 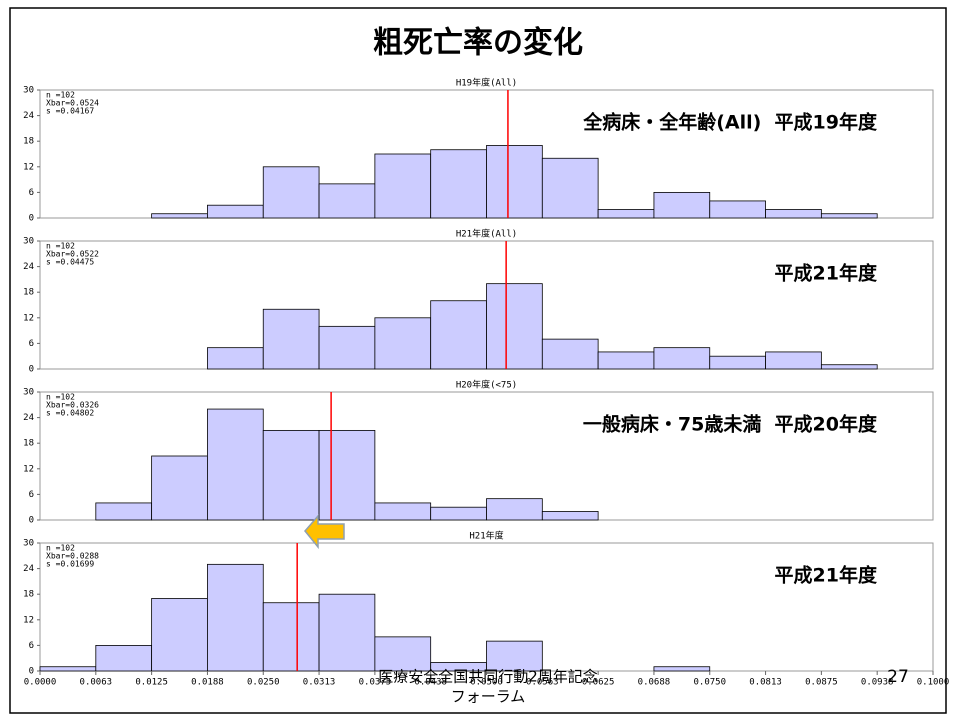 What do you see at coordinates (654, 683) in the screenshot?
I see `x-tick-label: 0.0688` at bounding box center [654, 683].